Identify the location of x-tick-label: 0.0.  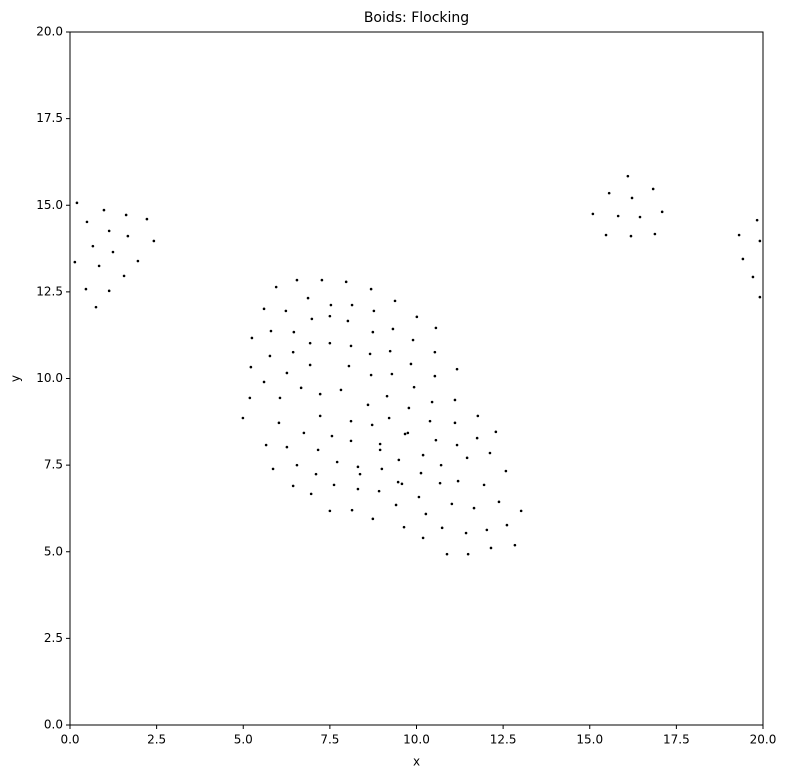
(69, 740).